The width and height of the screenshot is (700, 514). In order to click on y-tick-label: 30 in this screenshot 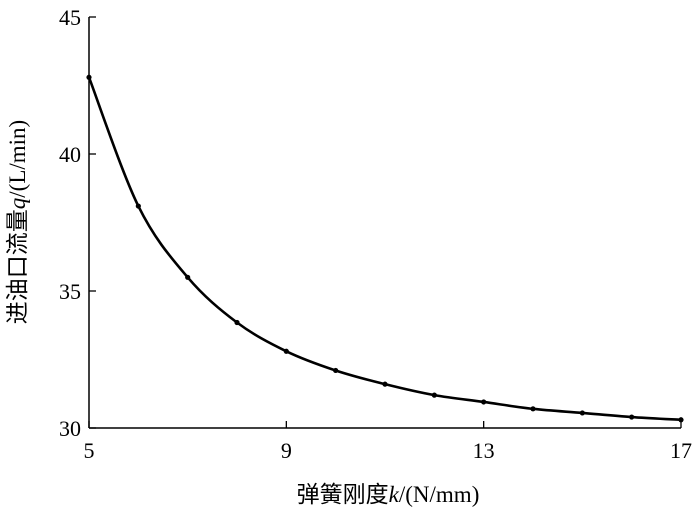, I will do `click(70, 428)`.